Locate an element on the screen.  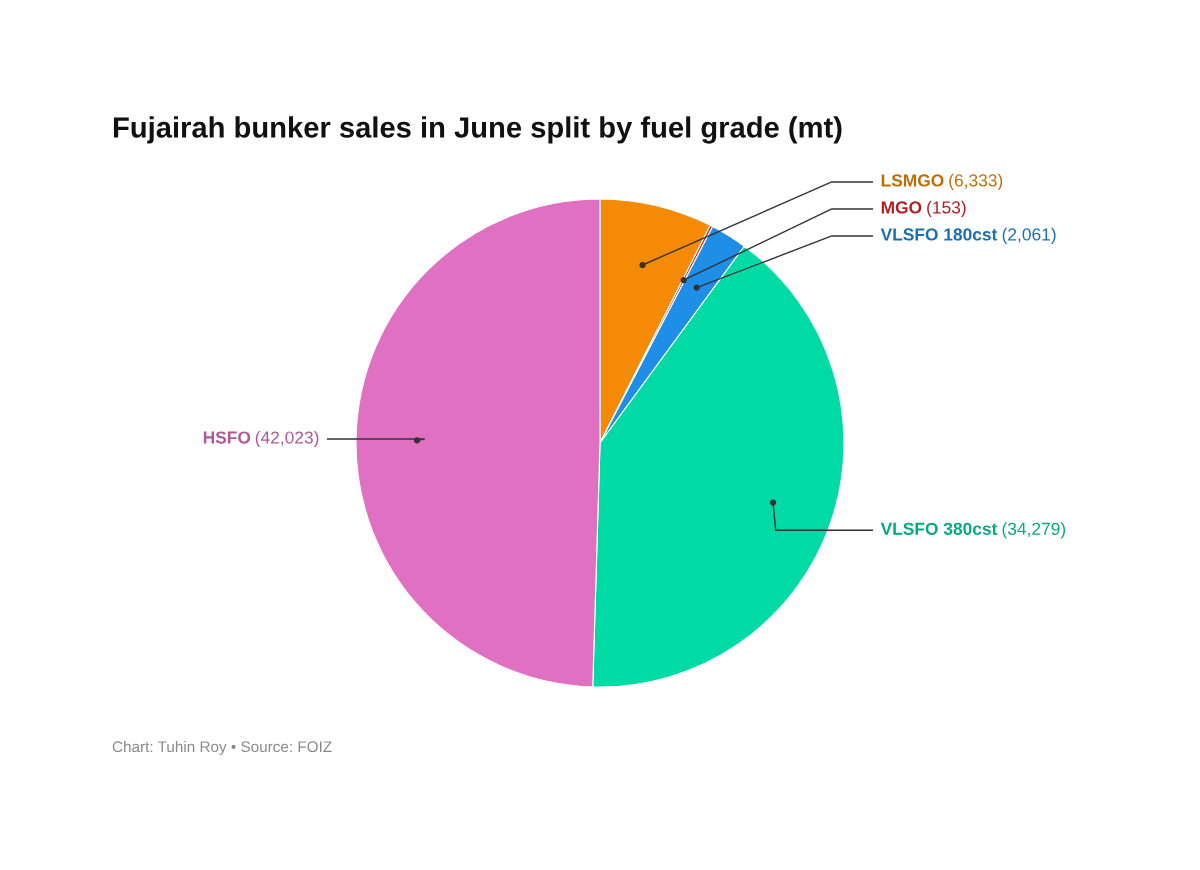
data-label: (42,023) is located at coordinates (287, 439).